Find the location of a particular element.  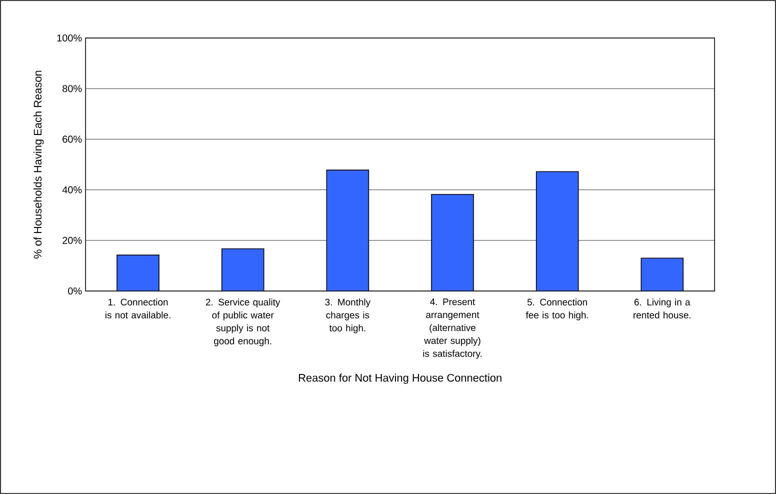

x-axis-title: Reason for Not Having House Connection is located at coordinates (400, 379).